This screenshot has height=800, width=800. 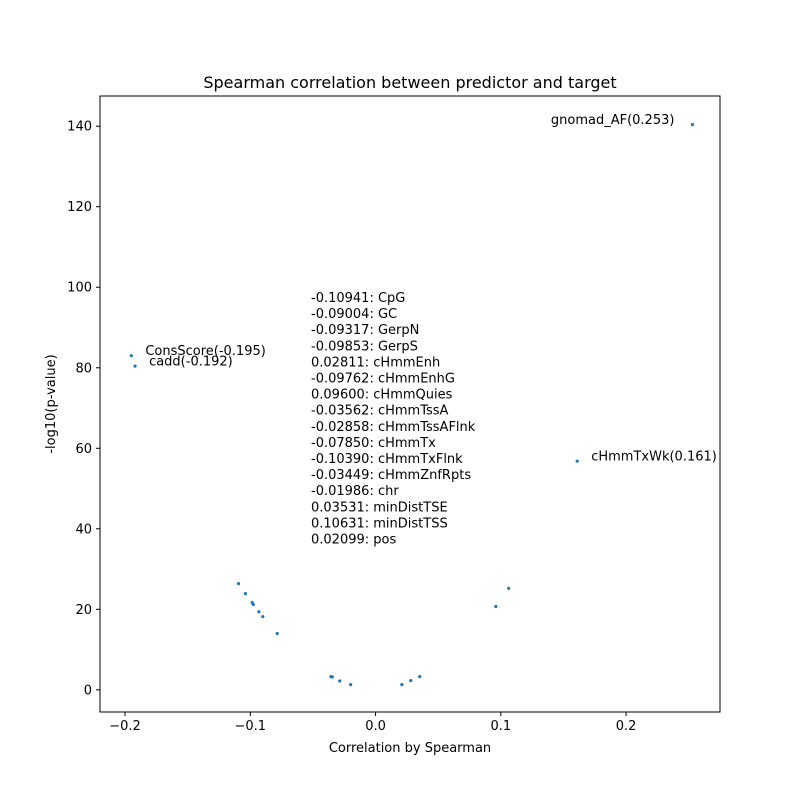 What do you see at coordinates (83, 368) in the screenshot?
I see `y-tick-label: 80` at bounding box center [83, 368].